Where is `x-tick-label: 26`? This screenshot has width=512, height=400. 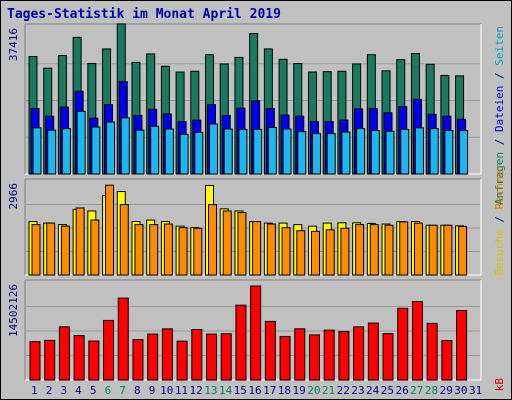
x-tick-label: 26 is located at coordinates (401, 390).